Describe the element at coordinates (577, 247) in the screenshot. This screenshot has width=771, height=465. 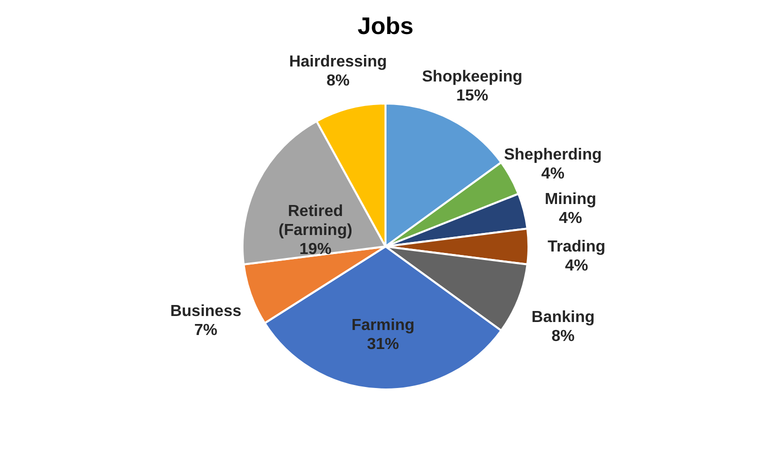
I see `slice-label: Trading` at that location.